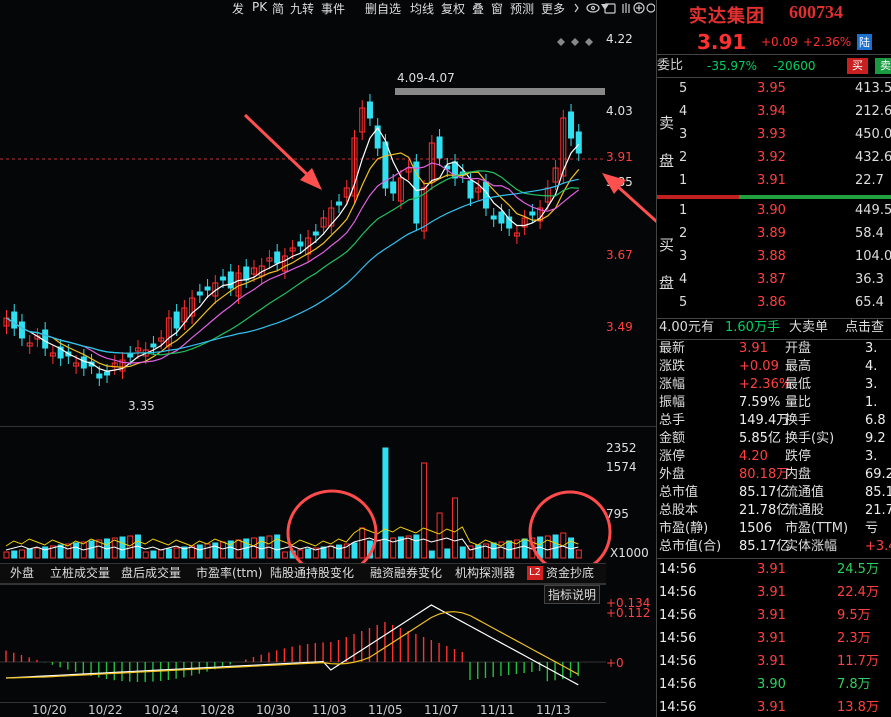 The width and height of the screenshot is (891, 717). Describe the element at coordinates (774, 66) in the screenshot. I see `weibi-row: 委比 -35.97% -20600 买 卖` at that location.